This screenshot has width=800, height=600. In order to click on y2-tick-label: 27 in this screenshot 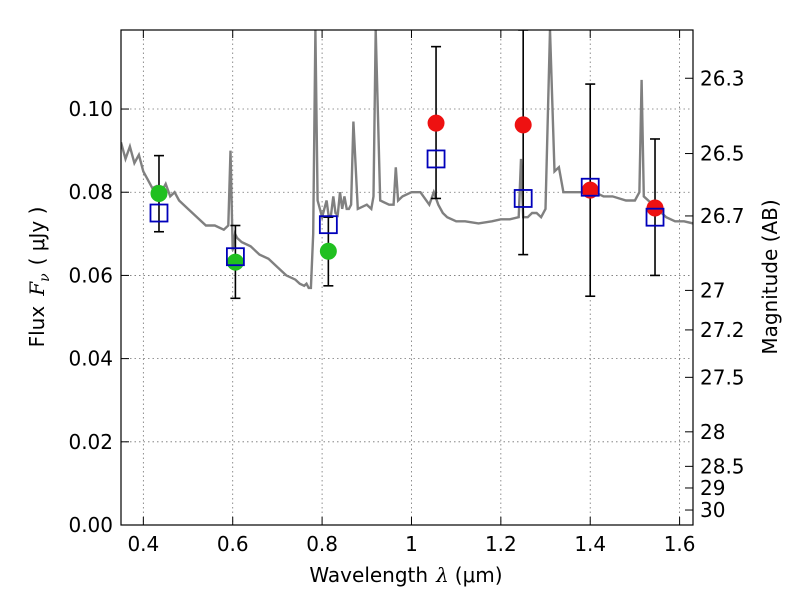, I will do `click(712, 290)`.